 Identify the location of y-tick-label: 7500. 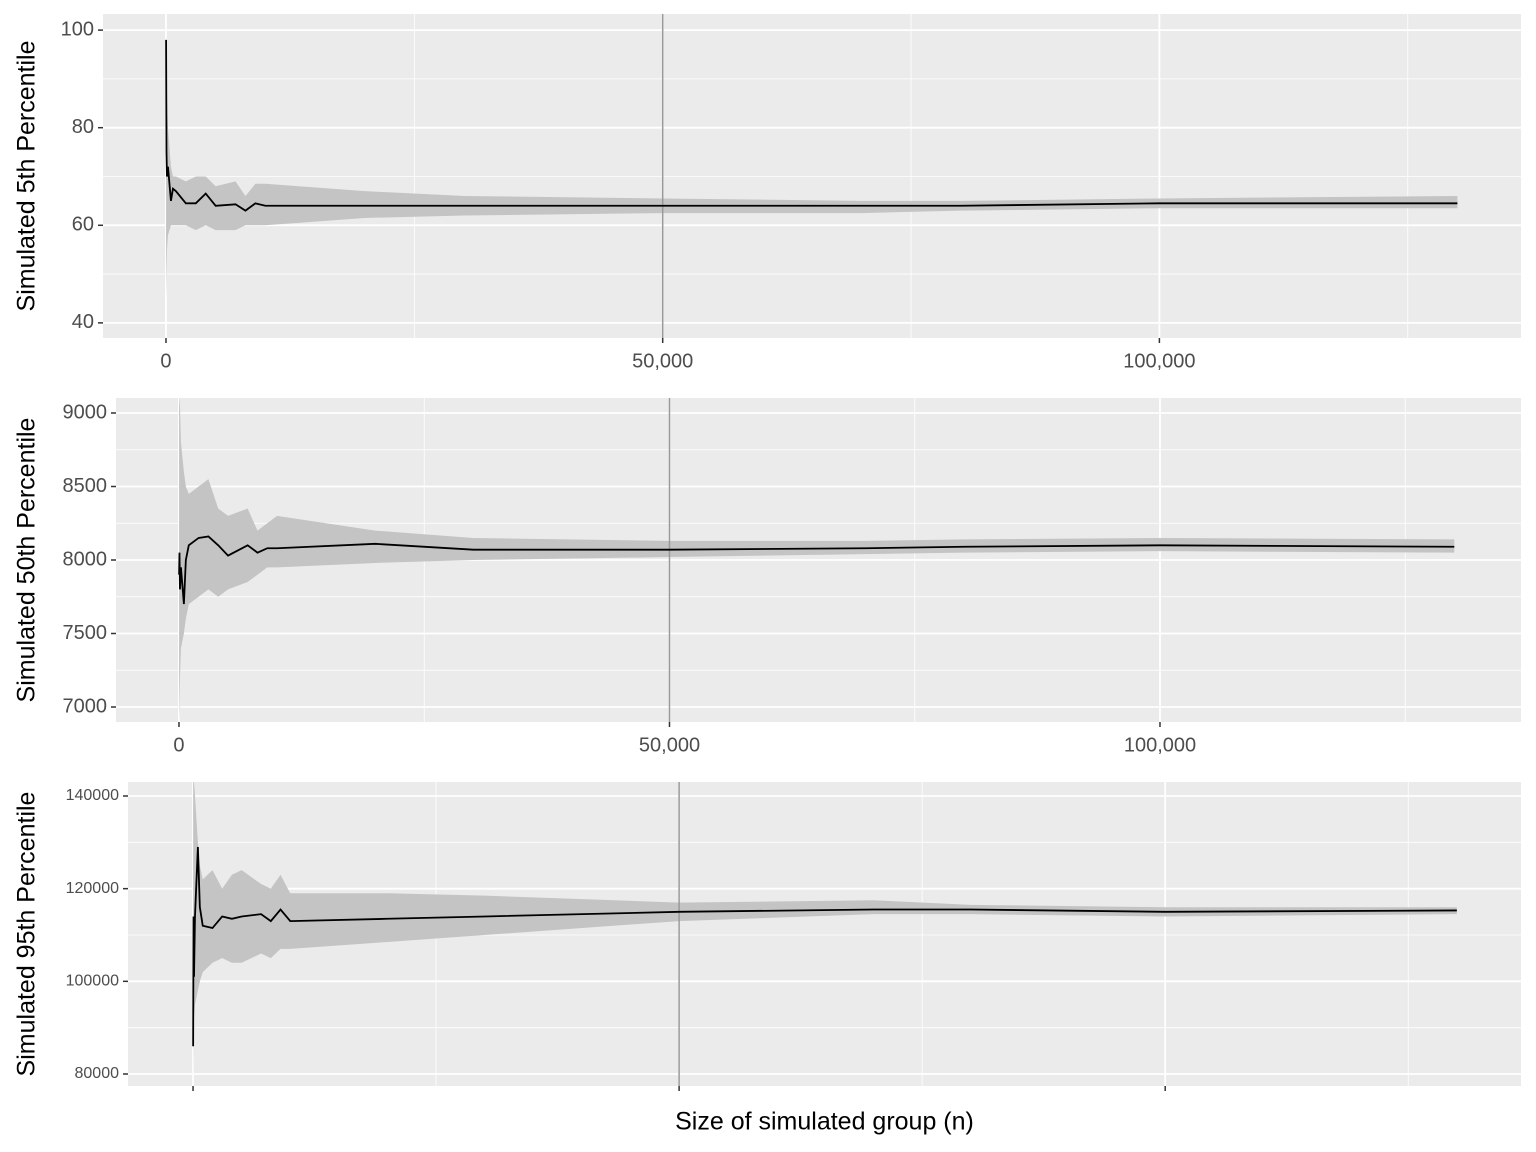
(85, 633).